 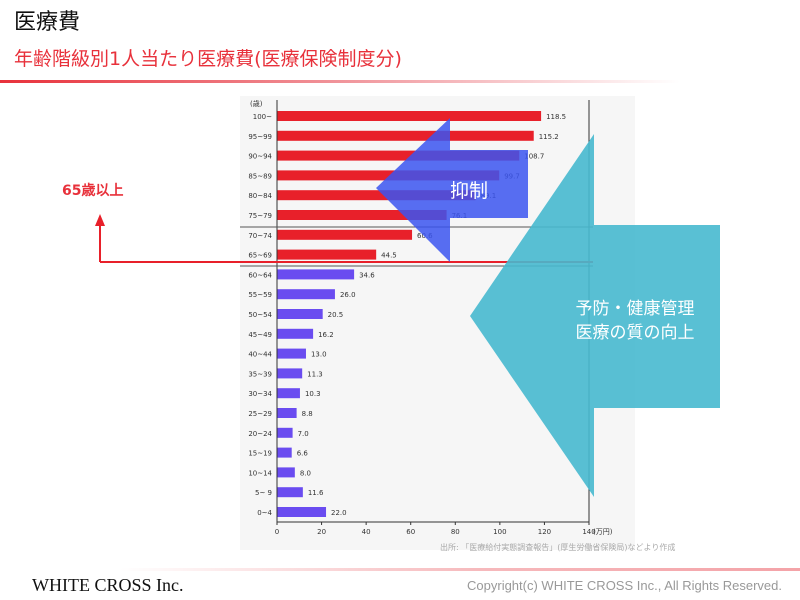 I want to click on category-label: 85~89, so click(x=260, y=176).